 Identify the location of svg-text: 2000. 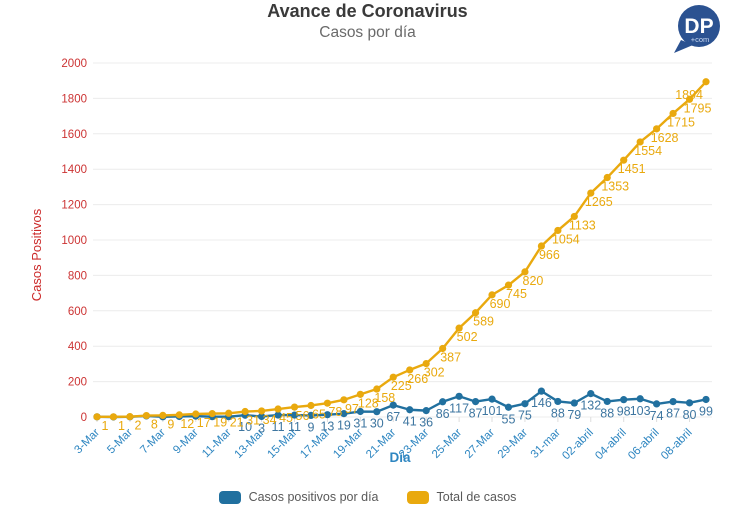
(74, 64).